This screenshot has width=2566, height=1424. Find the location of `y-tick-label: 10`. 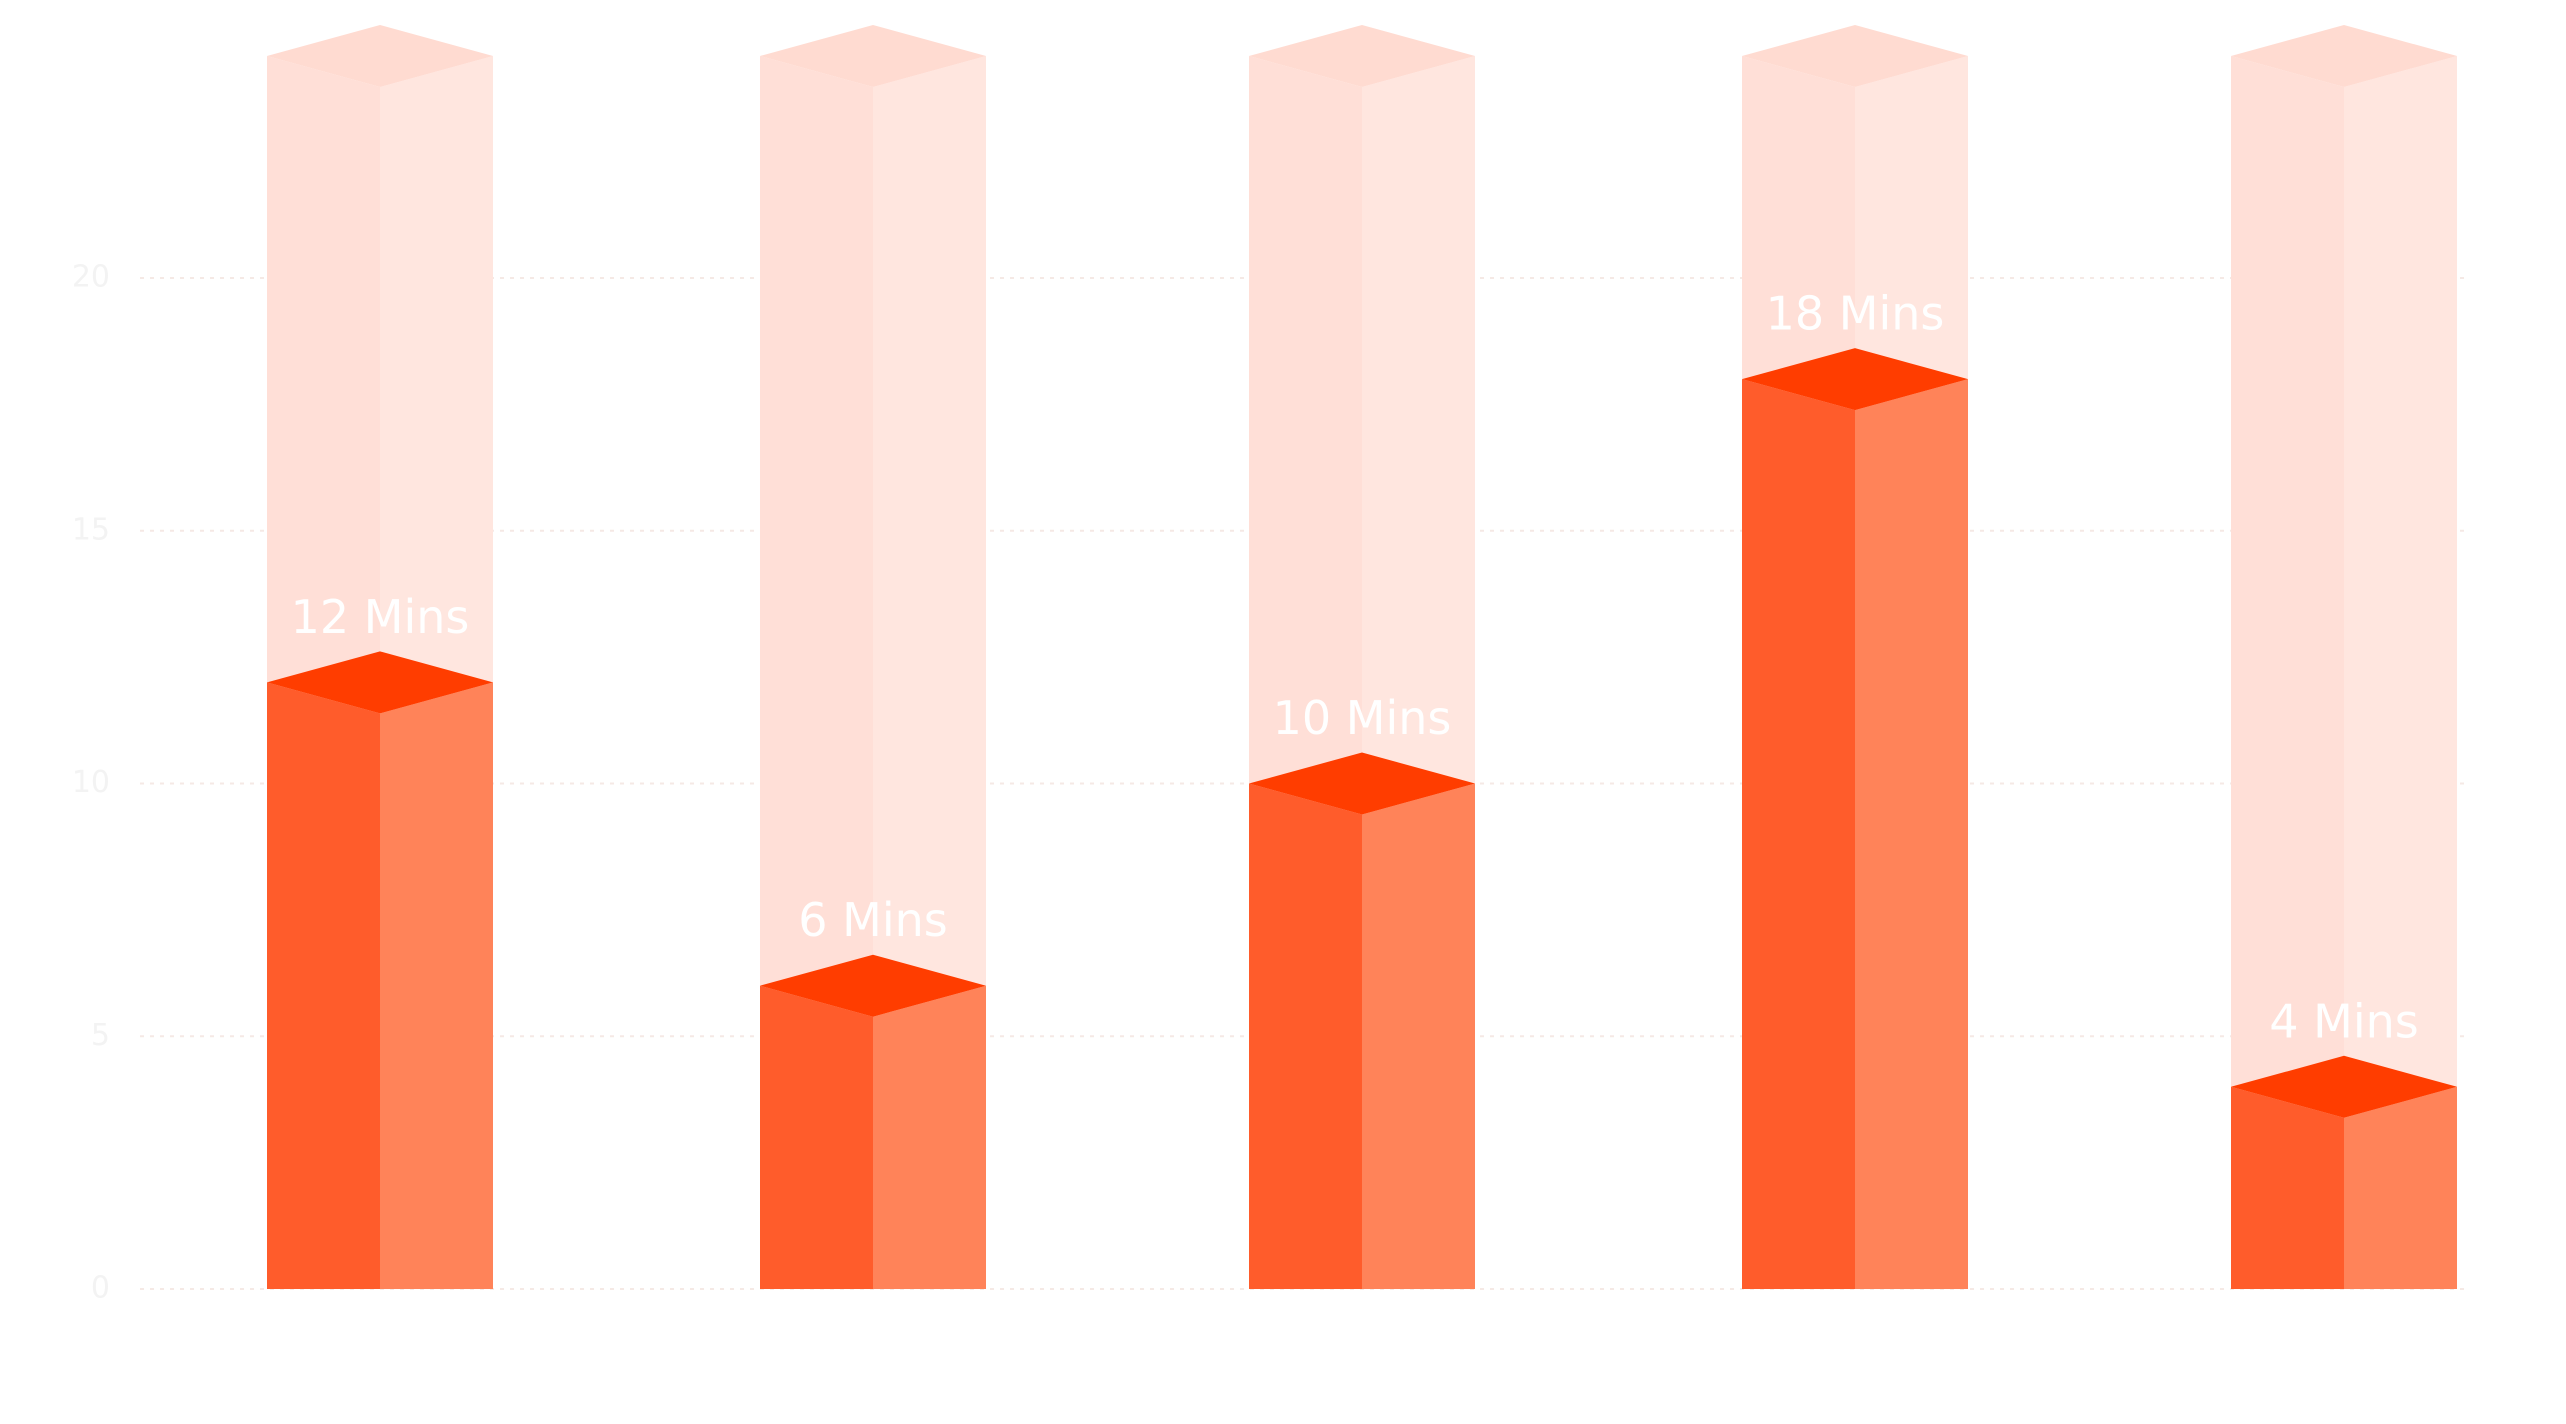

y-tick-label: 10 is located at coordinates (91, 782).